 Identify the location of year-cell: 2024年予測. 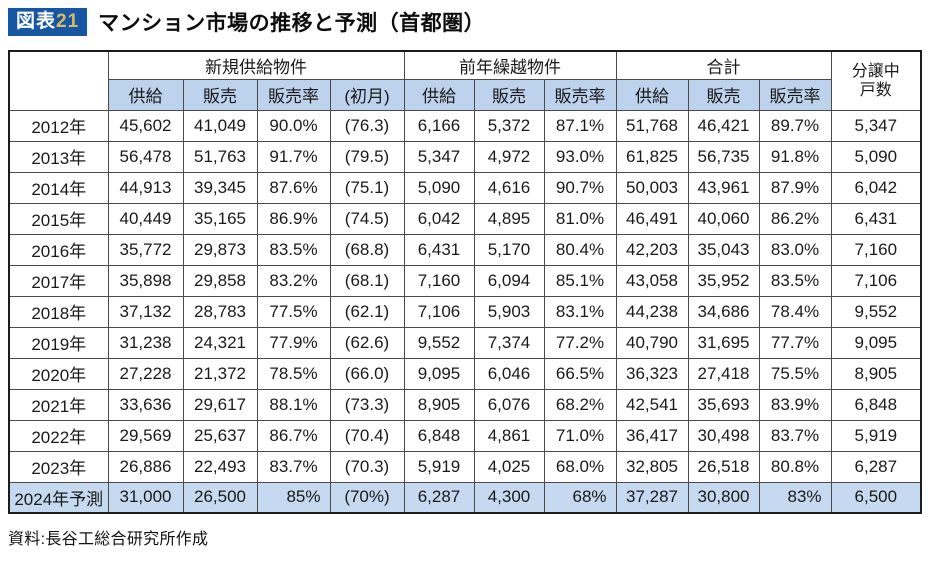
(58, 497).